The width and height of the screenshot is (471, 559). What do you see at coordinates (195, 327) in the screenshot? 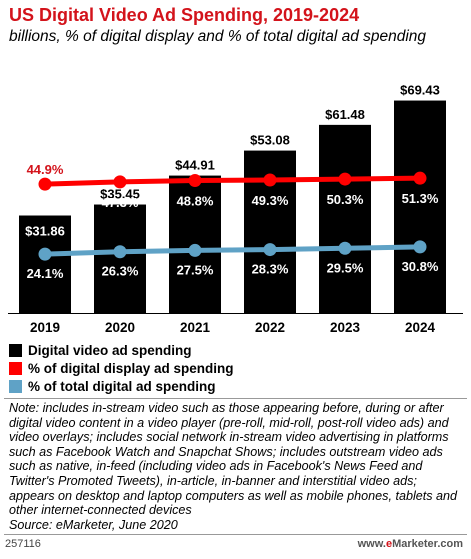
I see `x-tick-2021: 2021` at bounding box center [195, 327].